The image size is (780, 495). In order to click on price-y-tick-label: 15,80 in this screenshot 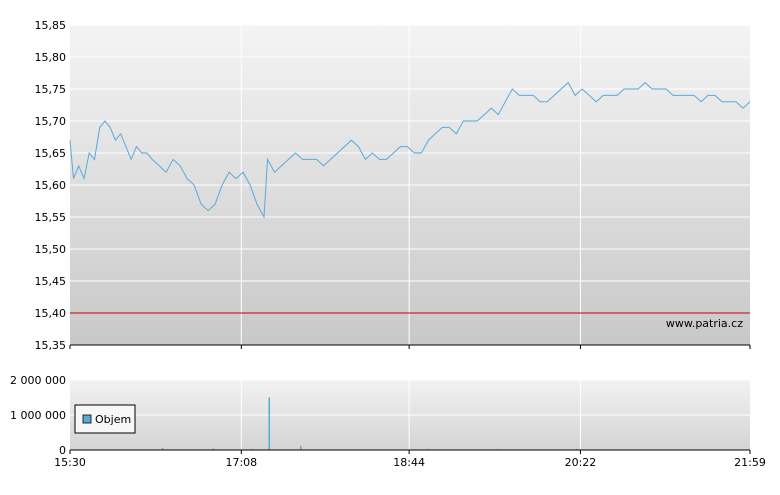, I will do `click(51, 57)`.